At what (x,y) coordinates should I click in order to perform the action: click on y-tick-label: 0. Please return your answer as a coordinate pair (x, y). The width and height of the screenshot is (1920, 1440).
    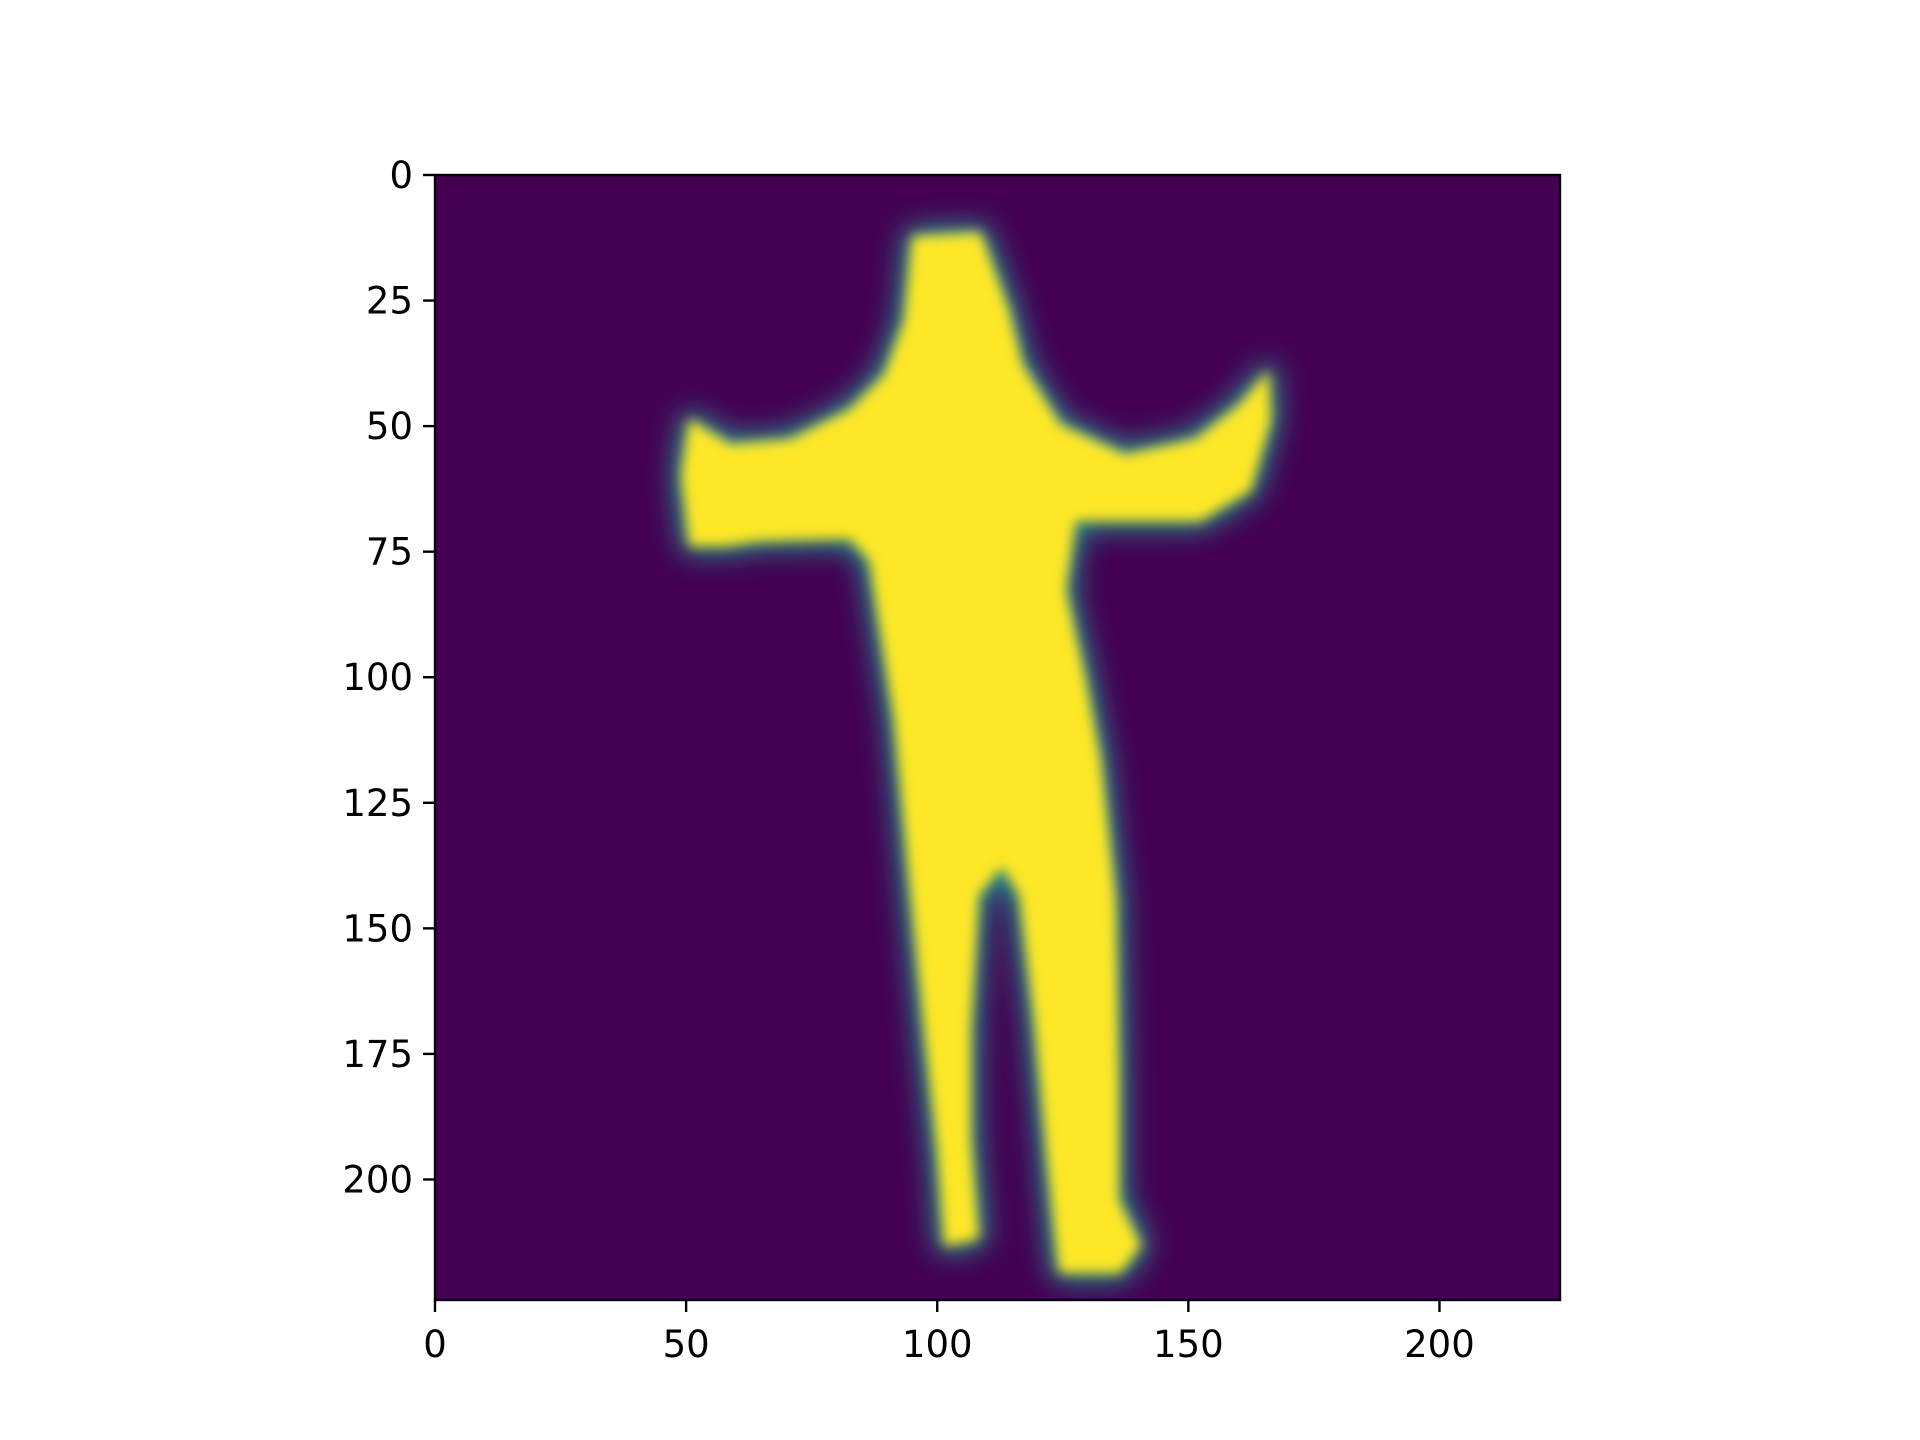
    Looking at the image, I should click on (401, 175).